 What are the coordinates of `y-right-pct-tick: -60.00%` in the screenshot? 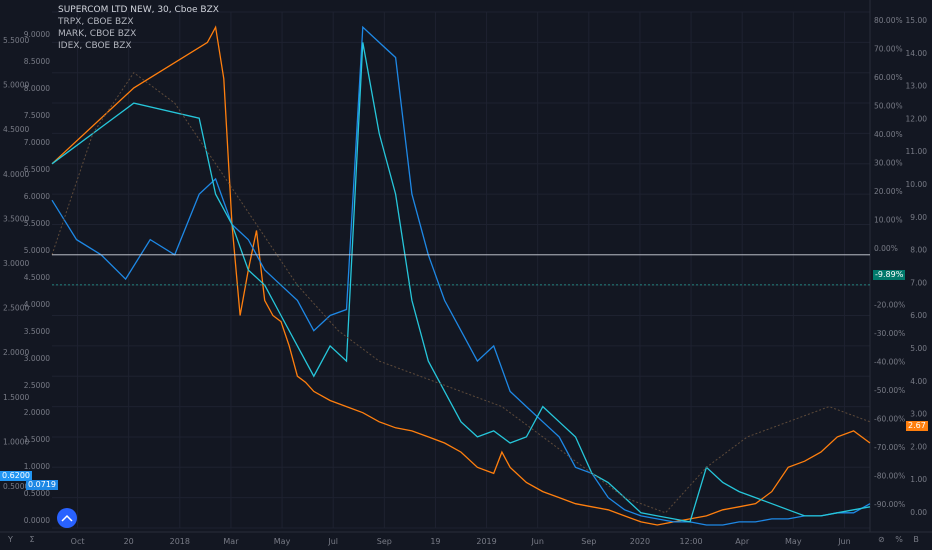 It's located at (889, 419).